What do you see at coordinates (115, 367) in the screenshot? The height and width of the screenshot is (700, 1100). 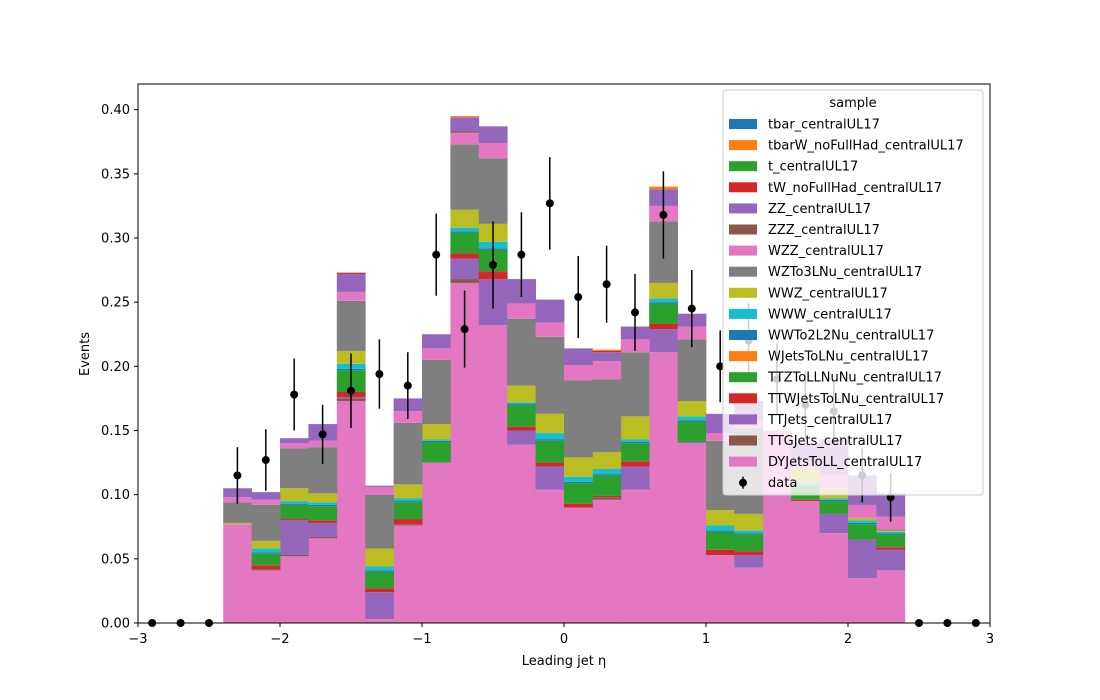 I see `y-tick-label: 0.20` at bounding box center [115, 367].